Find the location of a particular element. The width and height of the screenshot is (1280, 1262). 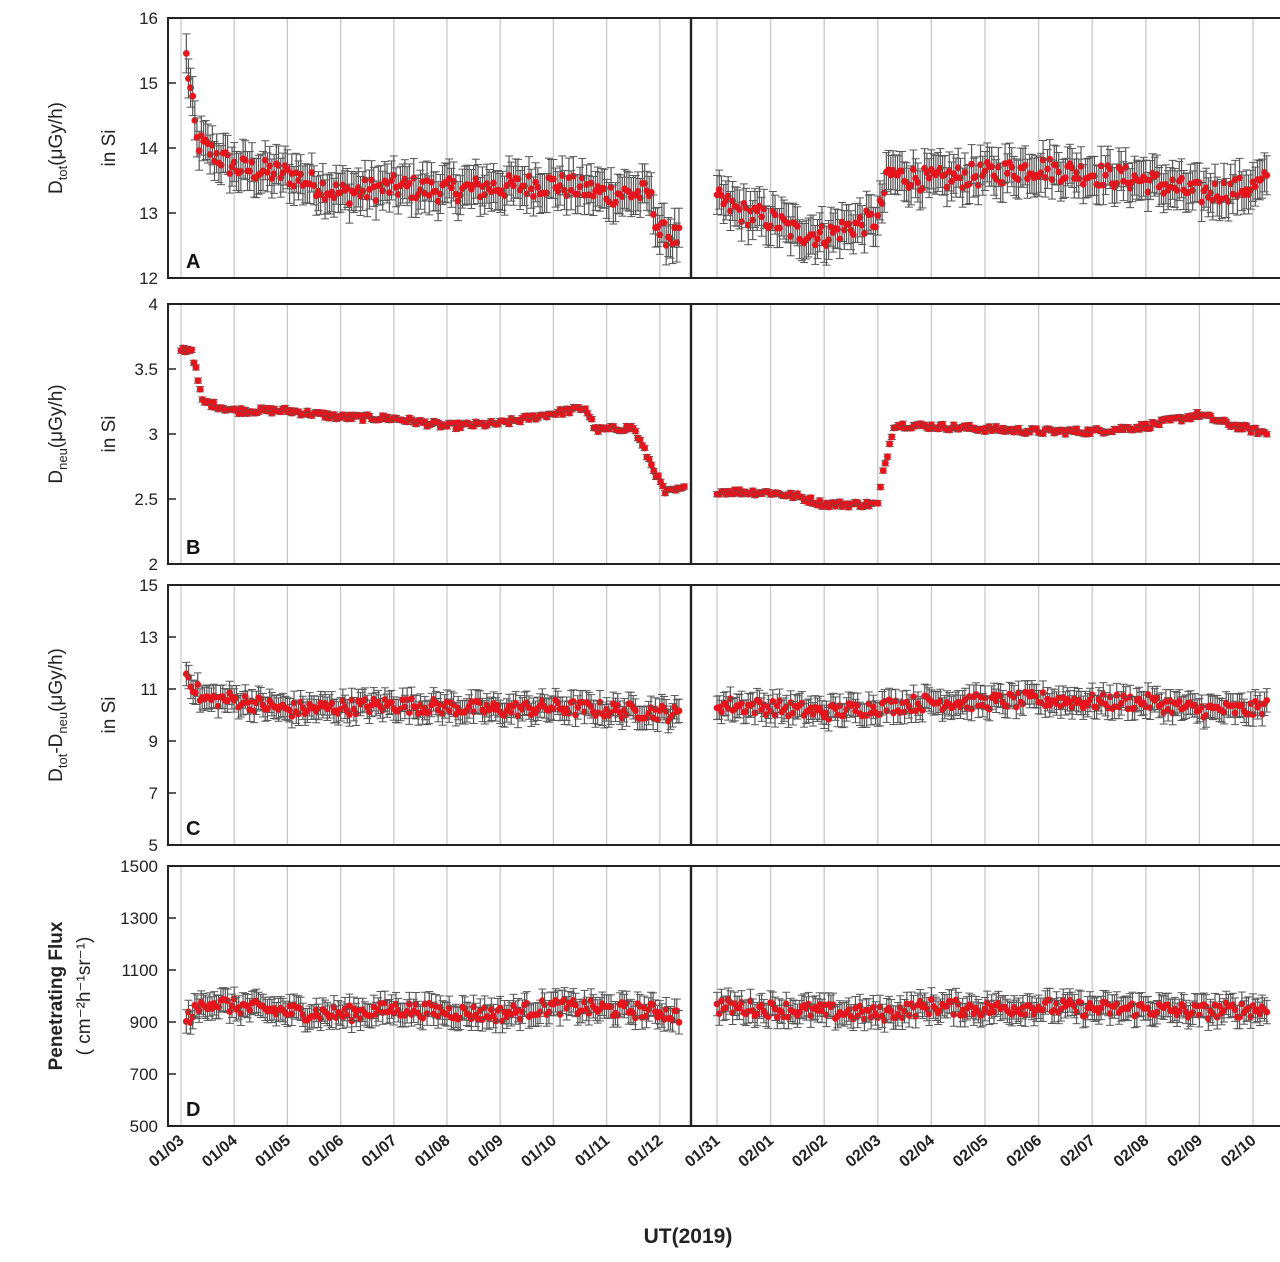

y-tick-label: 14 is located at coordinates (148, 148).